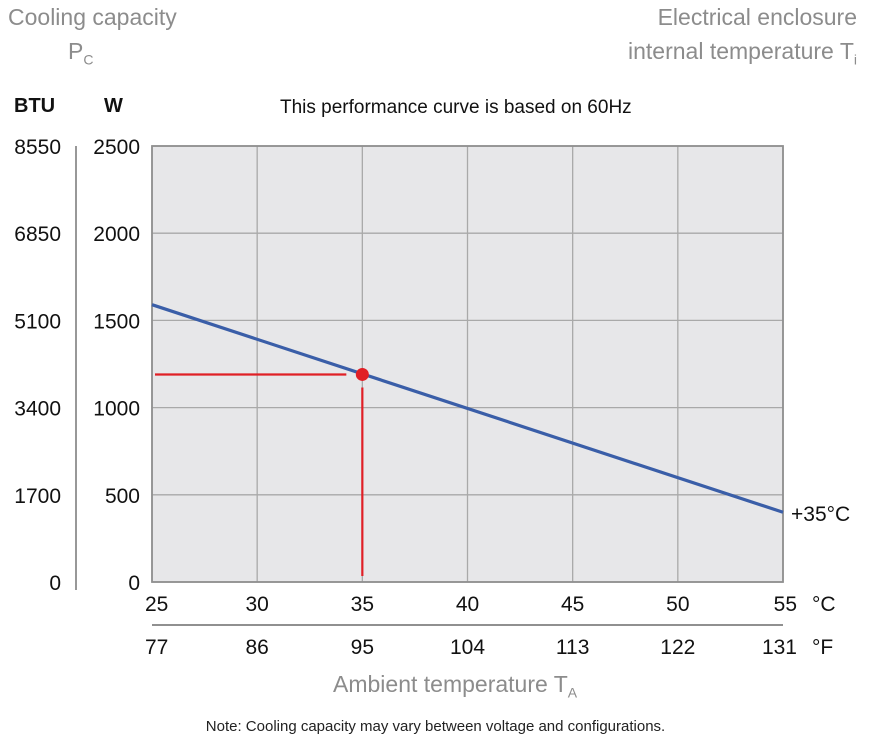  Describe the element at coordinates (677, 647) in the screenshot. I see `x-tick-label-fahrenheit: 122` at that location.